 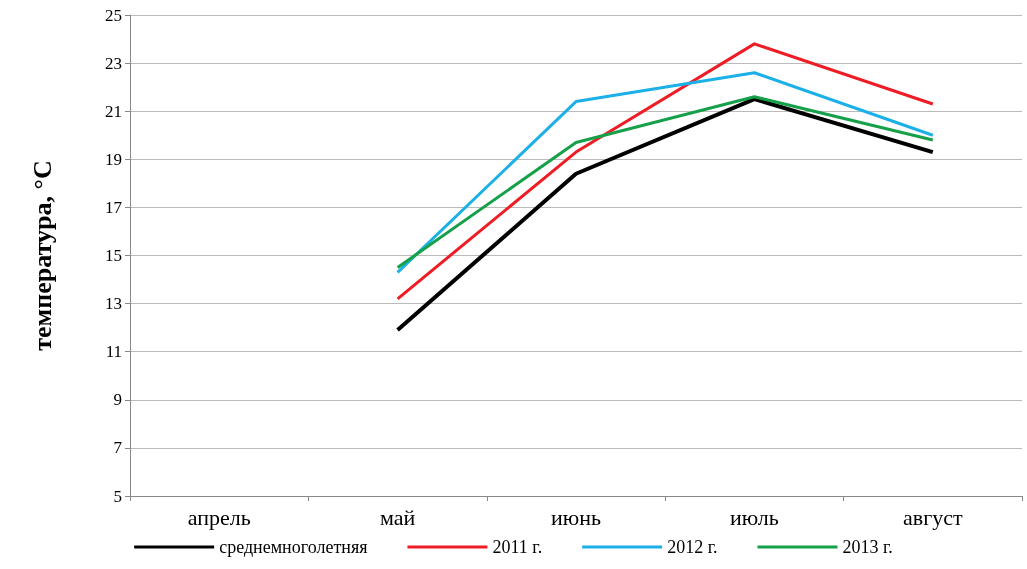 I want to click on y-tick-label: 25, so click(x=113, y=15).